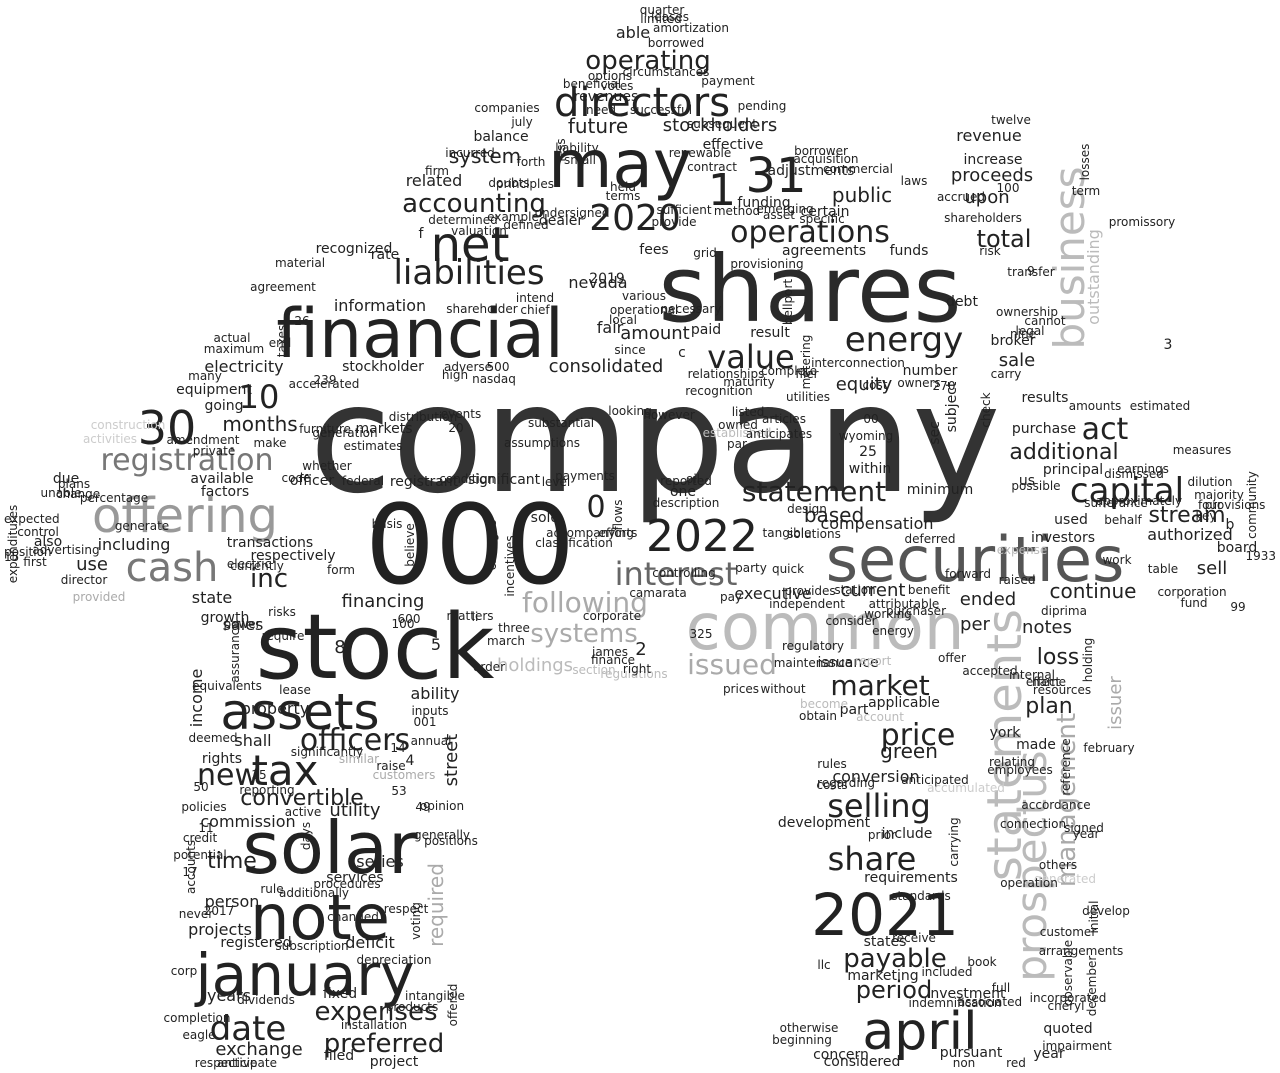 The image size is (1280, 1073). What do you see at coordinates (380, 305) in the screenshot?
I see `cloud-word: information` at bounding box center [380, 305].